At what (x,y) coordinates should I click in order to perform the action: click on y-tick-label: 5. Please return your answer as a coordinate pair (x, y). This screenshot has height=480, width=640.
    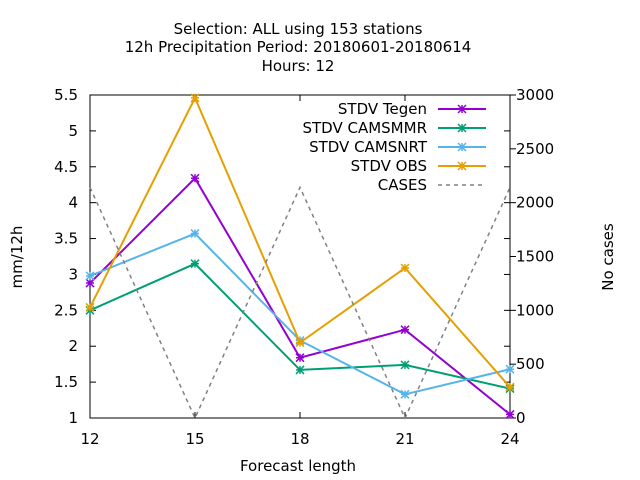
    Looking at the image, I should click on (73, 131).